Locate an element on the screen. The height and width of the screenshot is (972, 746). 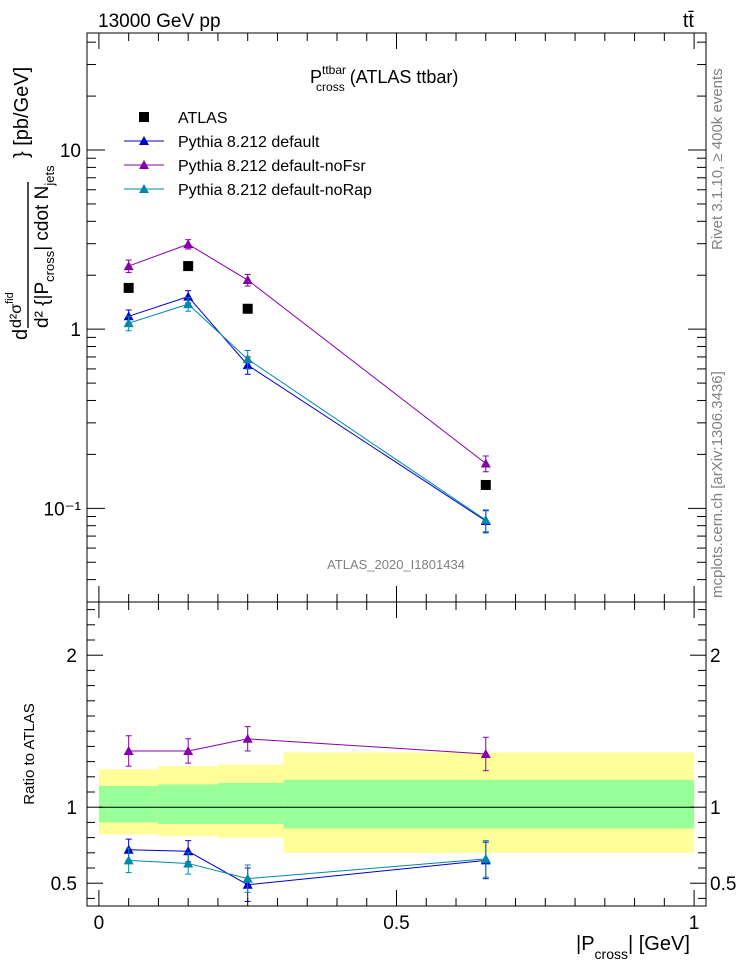
ratio-xtick-label: 1 is located at coordinates (694, 923).